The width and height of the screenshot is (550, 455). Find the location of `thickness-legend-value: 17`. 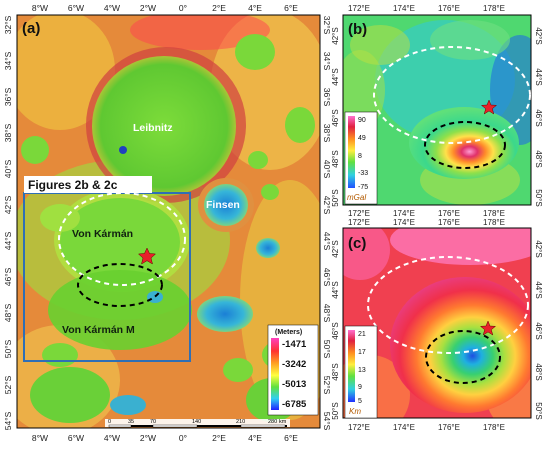

thickness-legend-value: 17 is located at coordinates (362, 352).